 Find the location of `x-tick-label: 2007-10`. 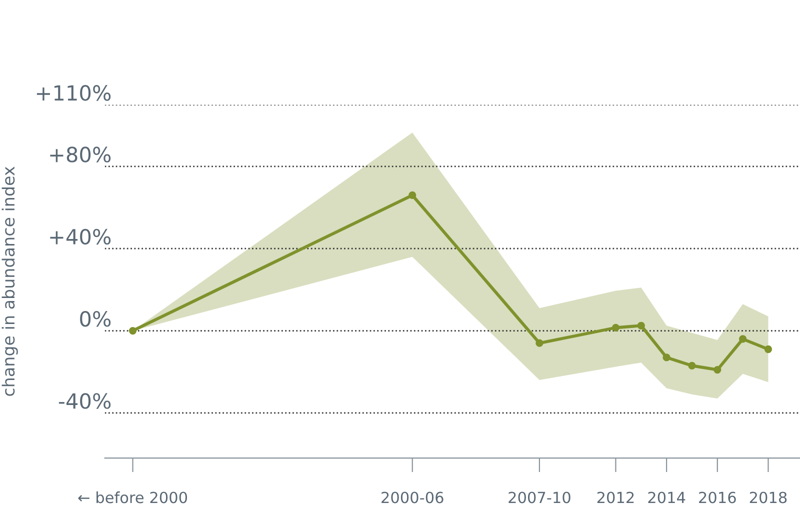

x-tick-label: 2007-10 is located at coordinates (539, 498).